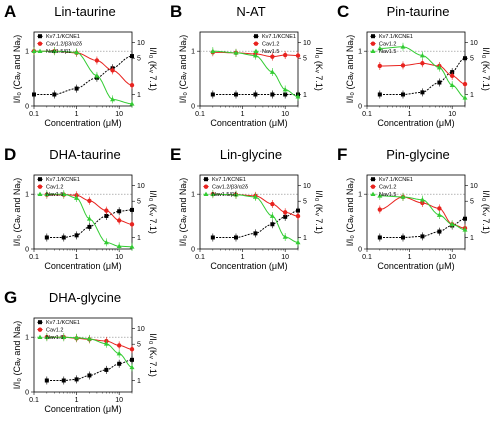 This screenshot has height=424, width=500. Describe the element at coordinates (418, 154) in the screenshot. I see `panel-title: Pin-glycine` at that location.